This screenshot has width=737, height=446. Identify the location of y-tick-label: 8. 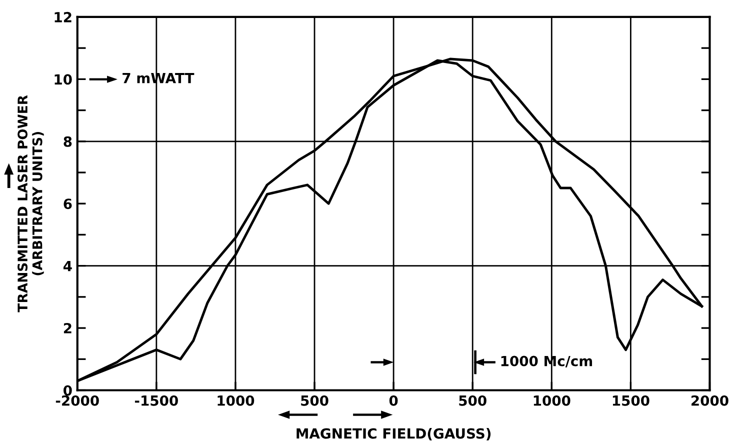
(68, 141).